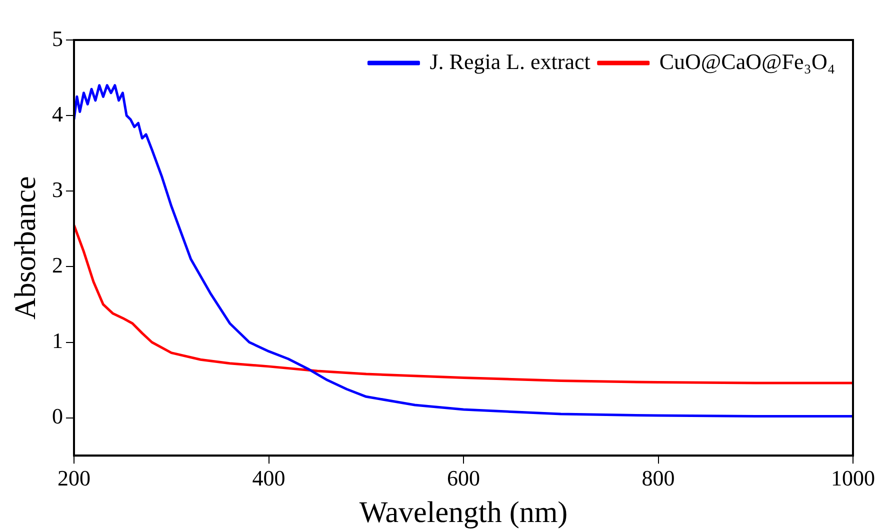 The image size is (893, 532). Describe the element at coordinates (74, 478) in the screenshot. I see `x-tick-label: 200` at that location.